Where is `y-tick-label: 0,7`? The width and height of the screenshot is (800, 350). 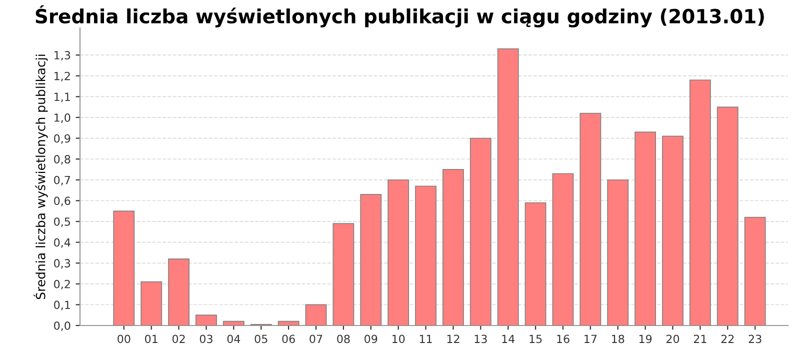 y-tick-label: 0,7 is located at coordinates (62, 181).